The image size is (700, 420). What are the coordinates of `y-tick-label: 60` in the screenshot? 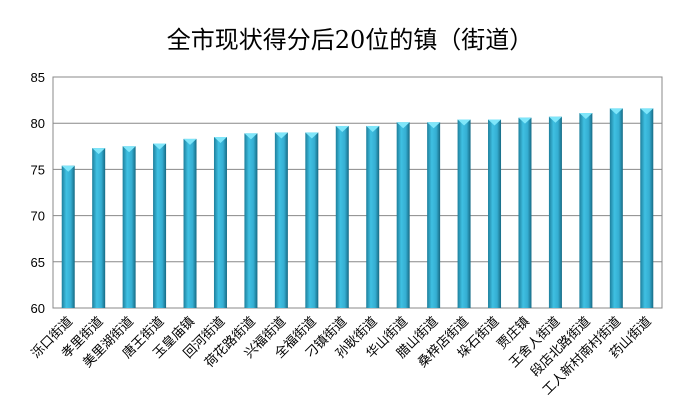 It's located at (38, 308).